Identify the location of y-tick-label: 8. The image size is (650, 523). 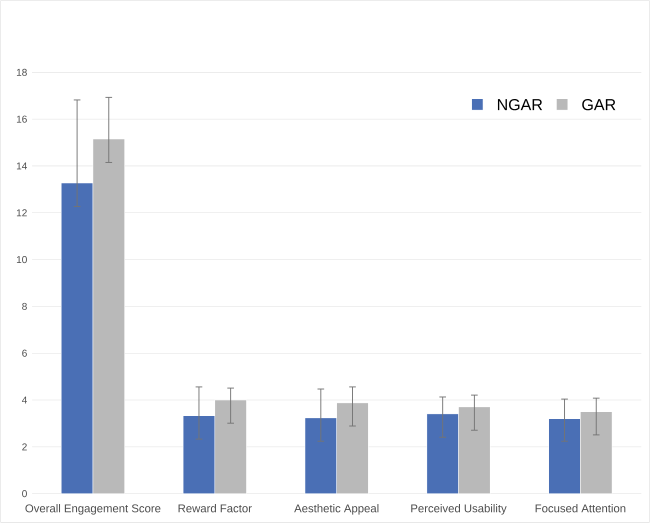
(24, 306).